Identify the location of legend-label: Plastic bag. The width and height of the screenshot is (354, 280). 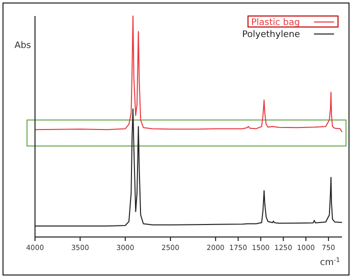
(275, 23).